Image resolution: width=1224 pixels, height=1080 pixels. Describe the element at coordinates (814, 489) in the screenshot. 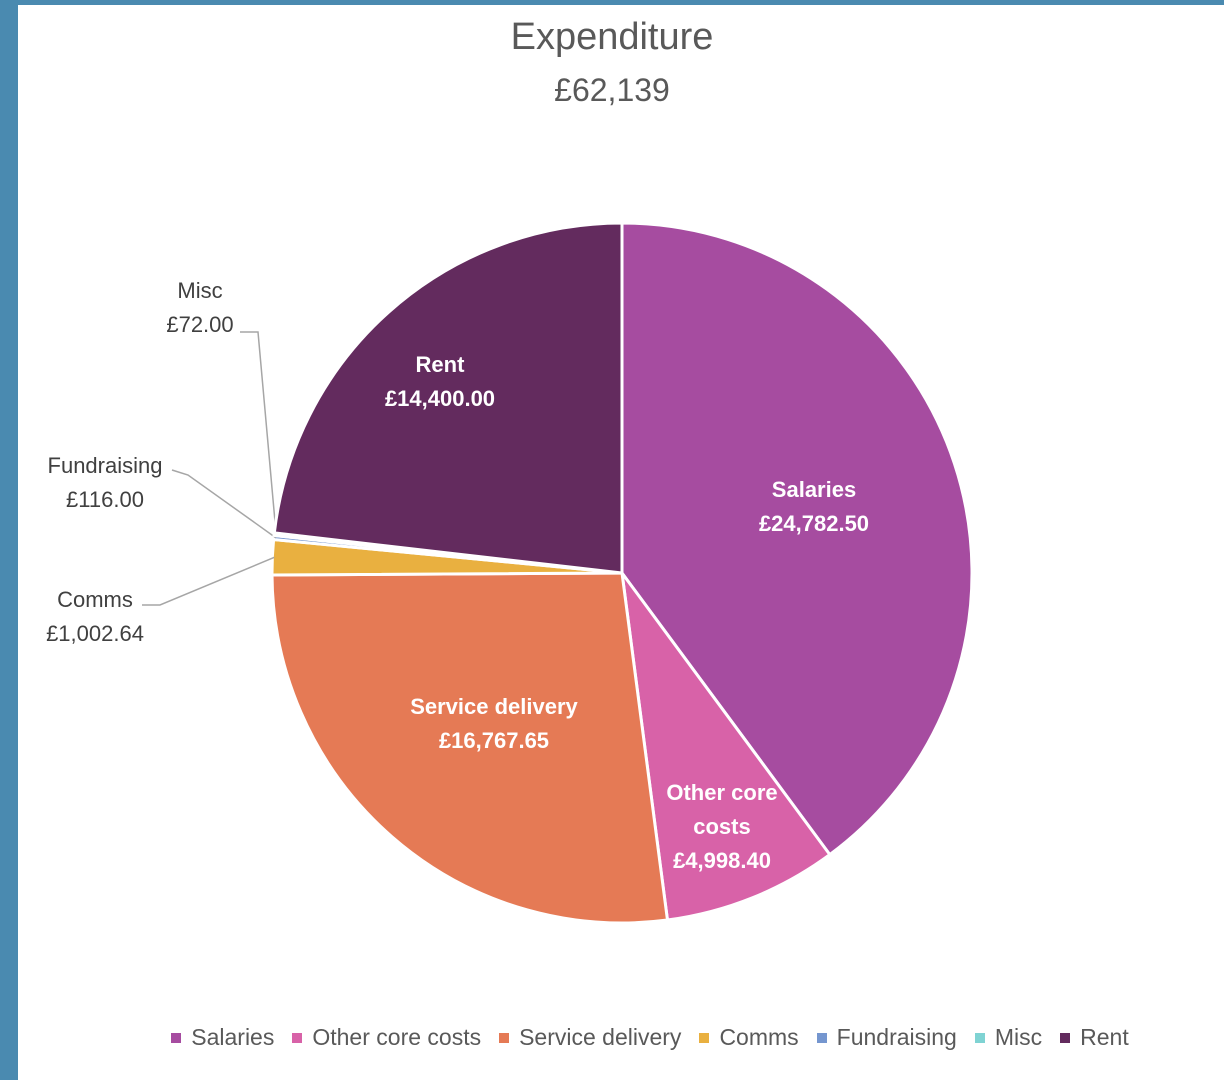

I see `data-label-name: Salaries` at that location.